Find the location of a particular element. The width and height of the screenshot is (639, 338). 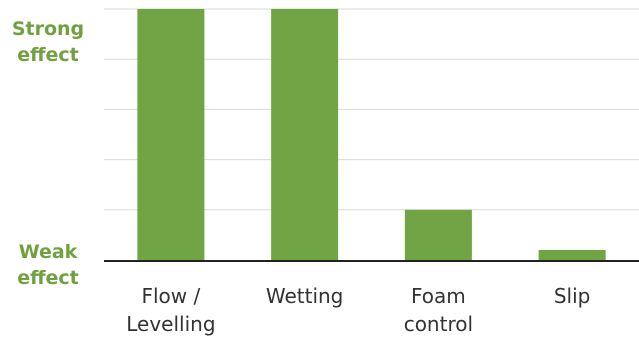

y-label-weak-line1: Weak is located at coordinates (48, 252).